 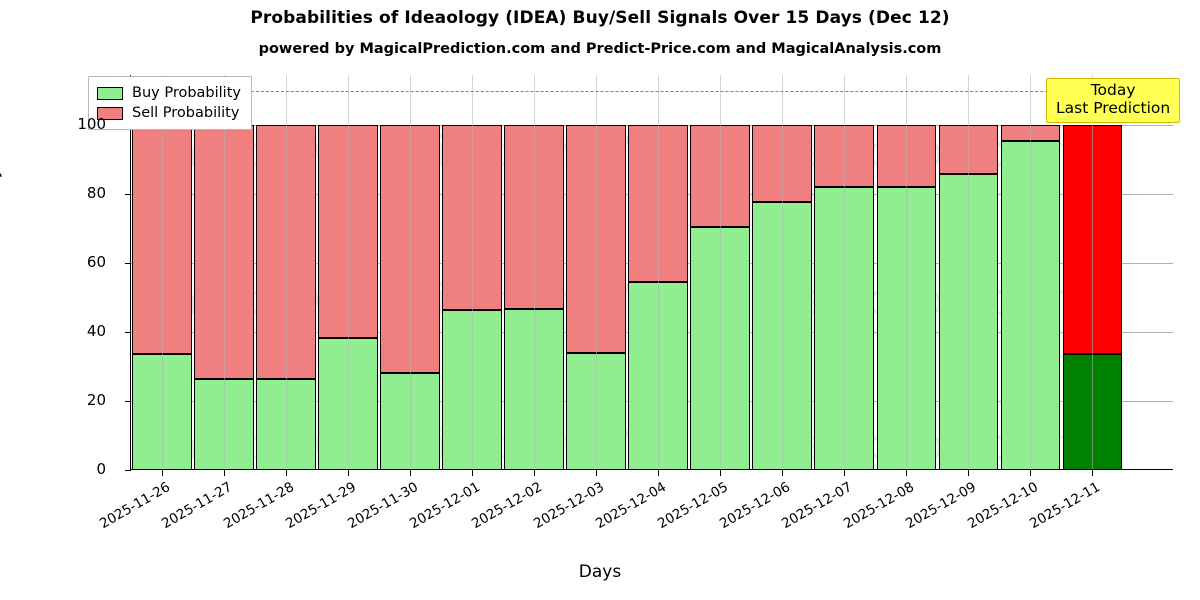 What do you see at coordinates (96, 193) in the screenshot?
I see `y-tick-label: 80` at bounding box center [96, 193].